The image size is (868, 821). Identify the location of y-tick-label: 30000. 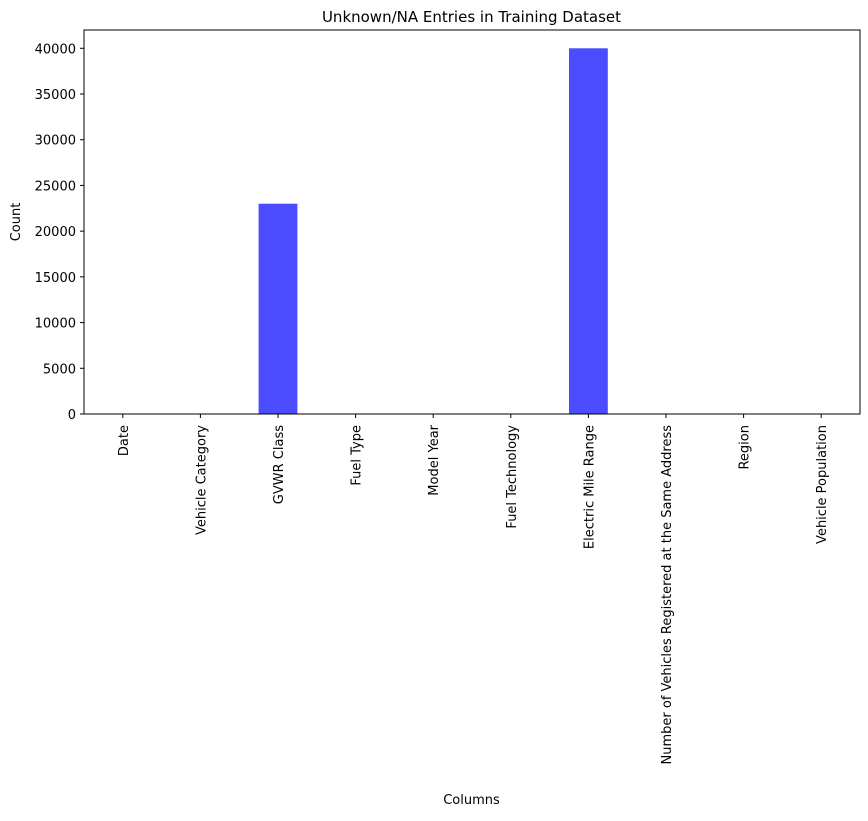
(55, 141).